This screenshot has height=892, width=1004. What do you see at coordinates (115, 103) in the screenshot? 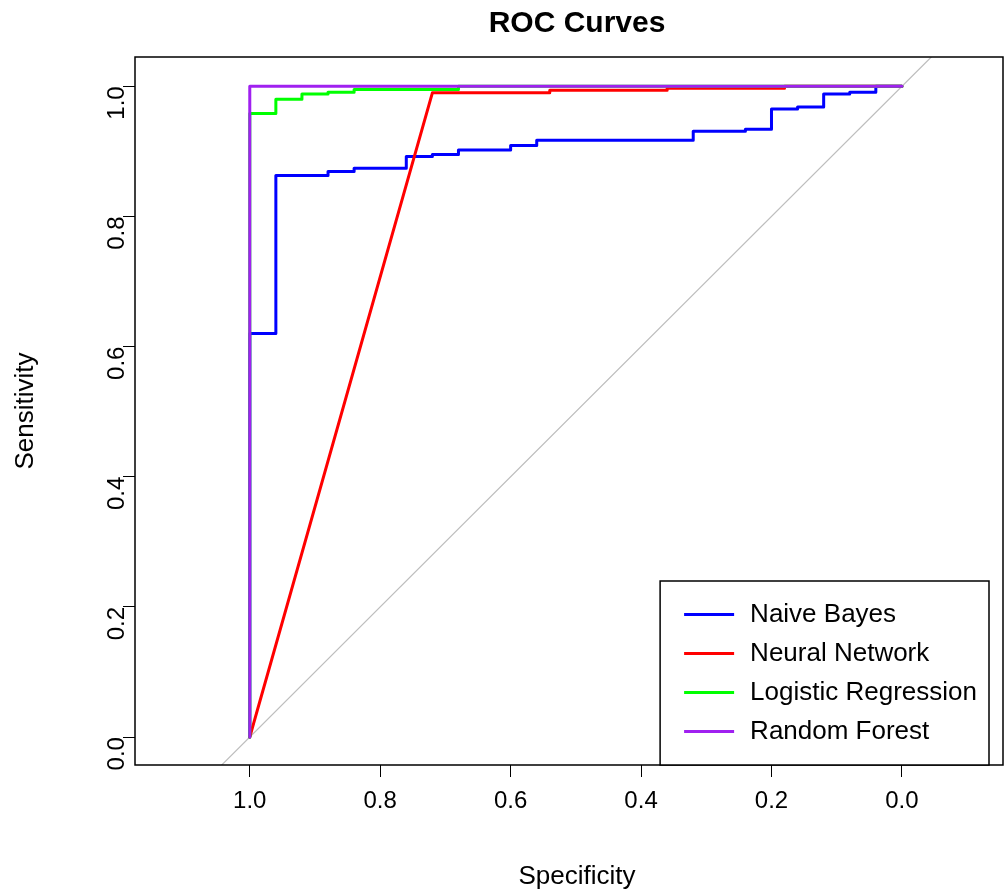
I see `y-tick-label: 1.0` at bounding box center [115, 103].